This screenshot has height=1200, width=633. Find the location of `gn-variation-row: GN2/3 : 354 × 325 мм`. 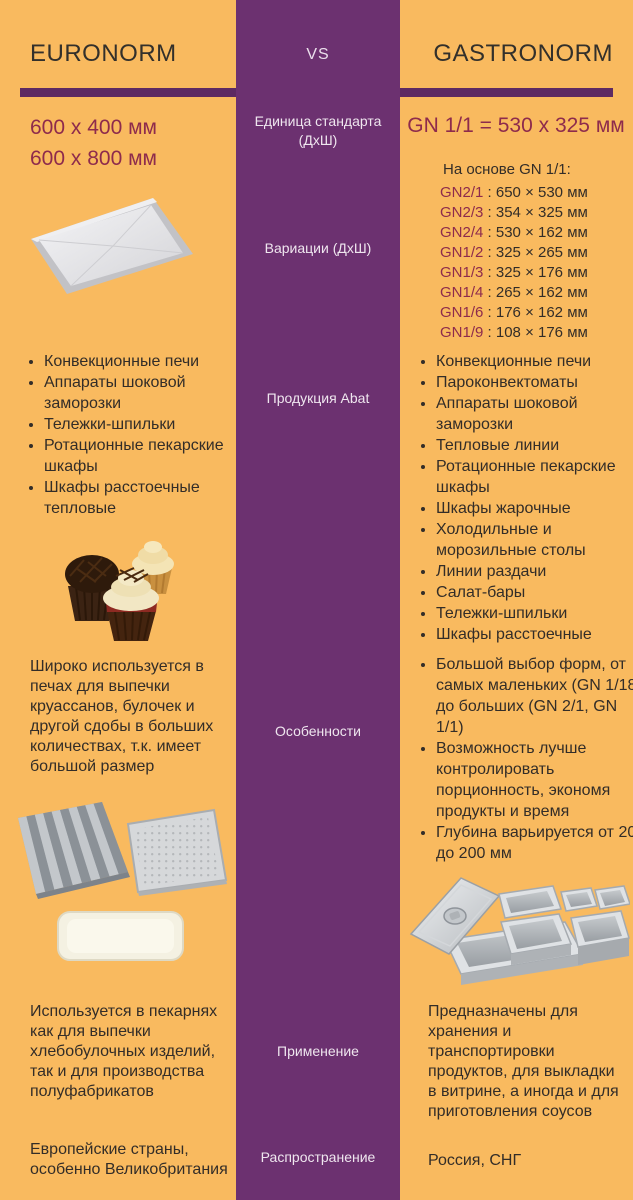

gn-variation-row: GN2/3 : 354 × 325 мм is located at coordinates (514, 213).